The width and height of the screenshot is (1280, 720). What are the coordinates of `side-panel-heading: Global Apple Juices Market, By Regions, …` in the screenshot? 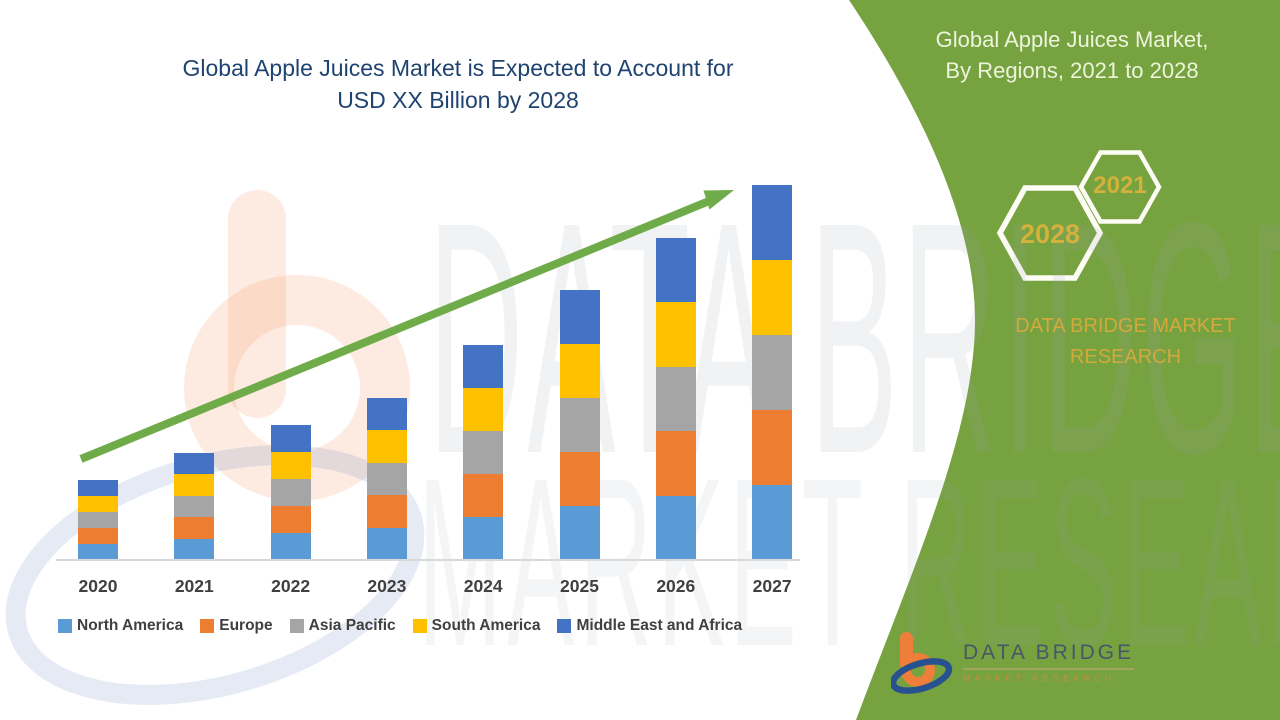 It's located at (1072, 55).